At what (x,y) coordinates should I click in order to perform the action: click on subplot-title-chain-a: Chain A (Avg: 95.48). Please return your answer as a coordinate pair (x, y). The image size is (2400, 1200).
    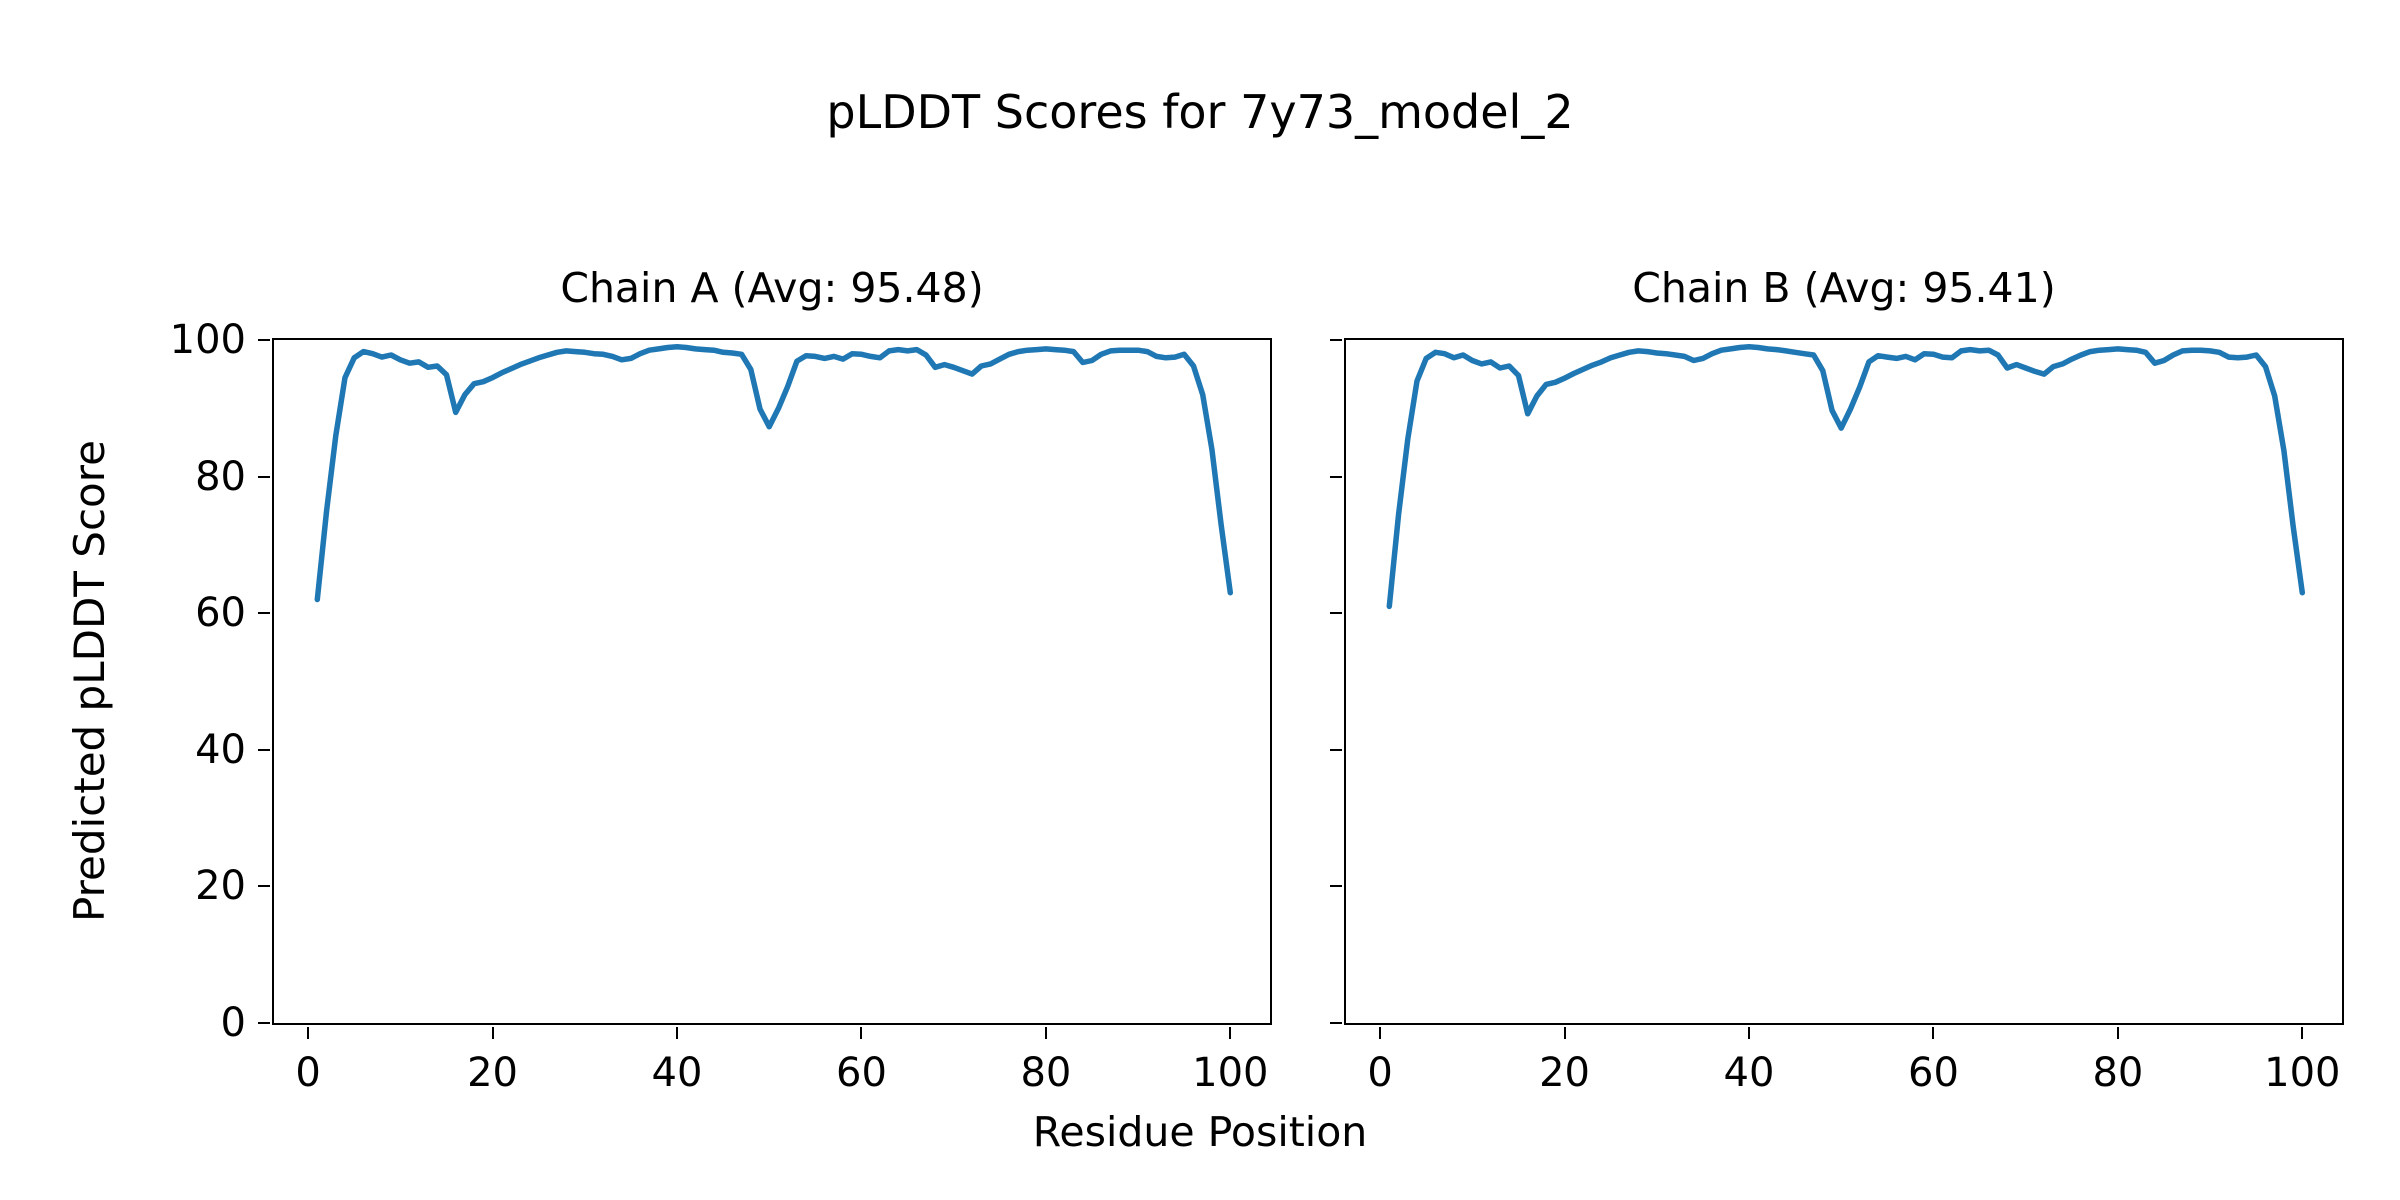
    Looking at the image, I should click on (772, 288).